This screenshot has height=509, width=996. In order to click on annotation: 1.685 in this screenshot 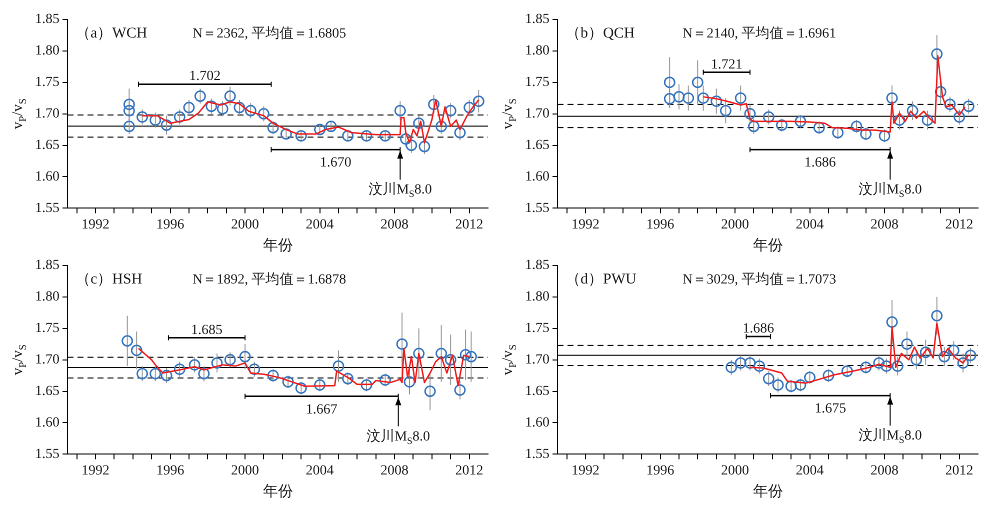, I will do `click(206, 330)`.